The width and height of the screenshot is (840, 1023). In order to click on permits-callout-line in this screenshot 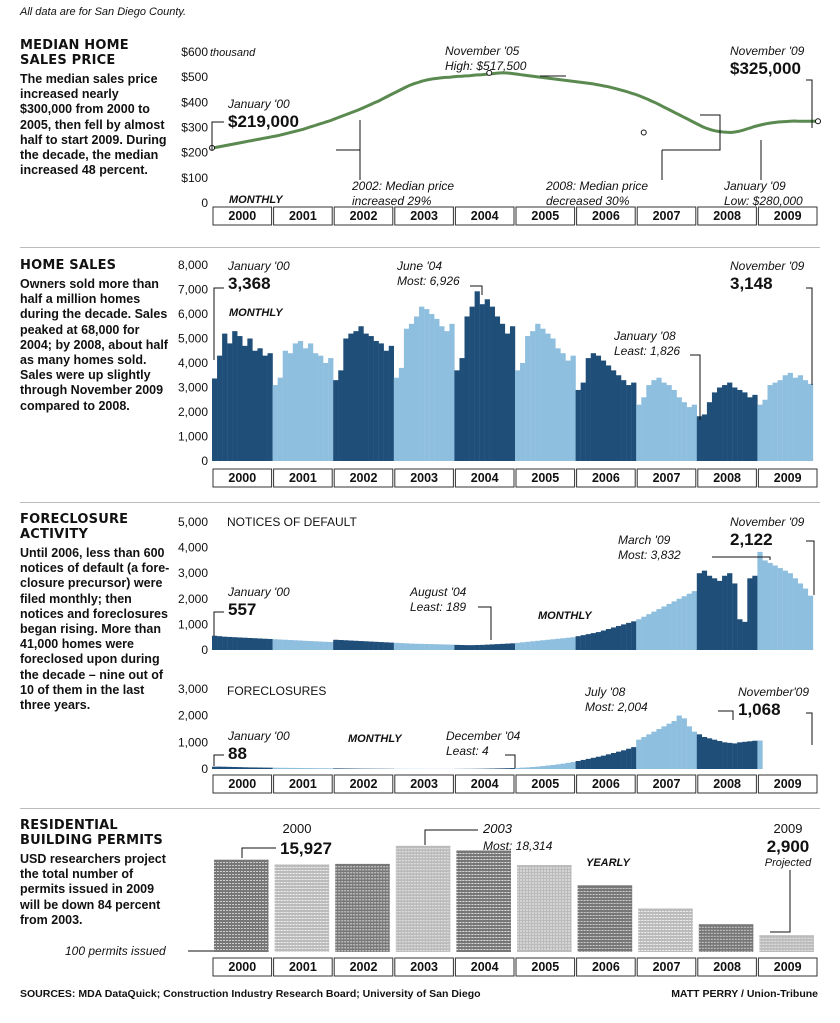, I will do `click(451, 837)`.